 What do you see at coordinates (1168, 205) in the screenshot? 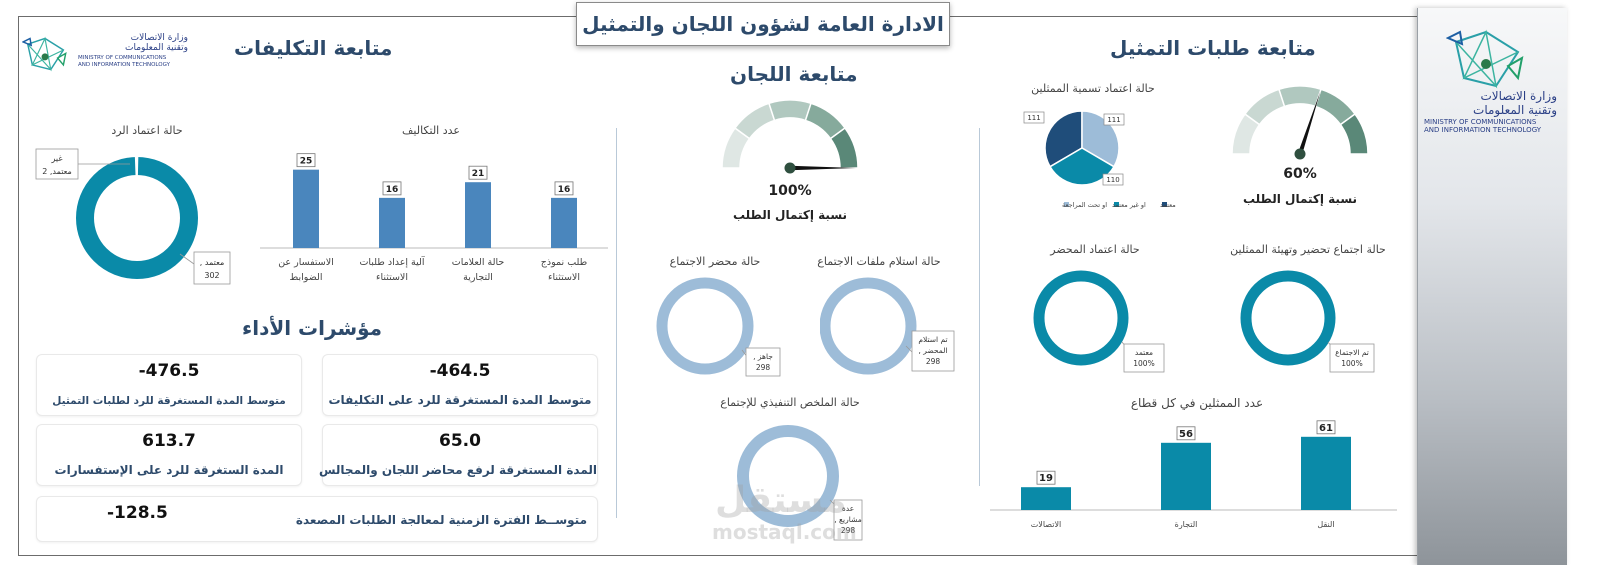
I see `pie-legend-label: معتمد` at bounding box center [1168, 205].